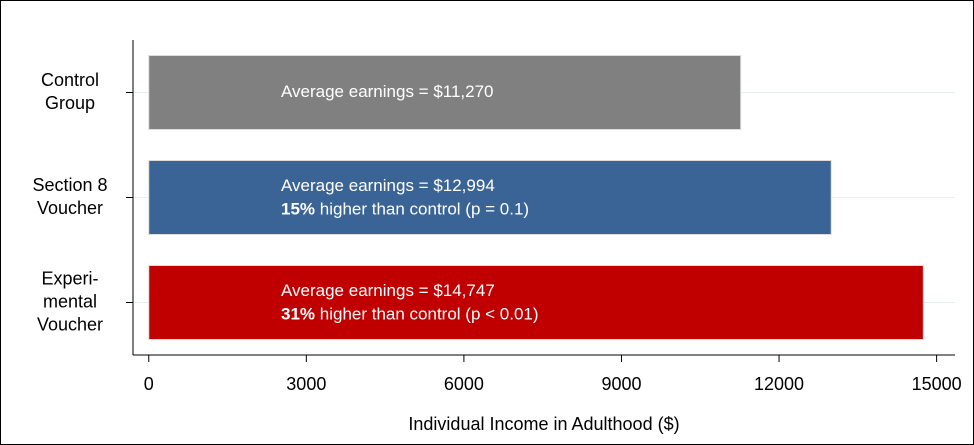 The height and width of the screenshot is (445, 974). I want to click on x-tick-label: 3000, so click(306, 384).